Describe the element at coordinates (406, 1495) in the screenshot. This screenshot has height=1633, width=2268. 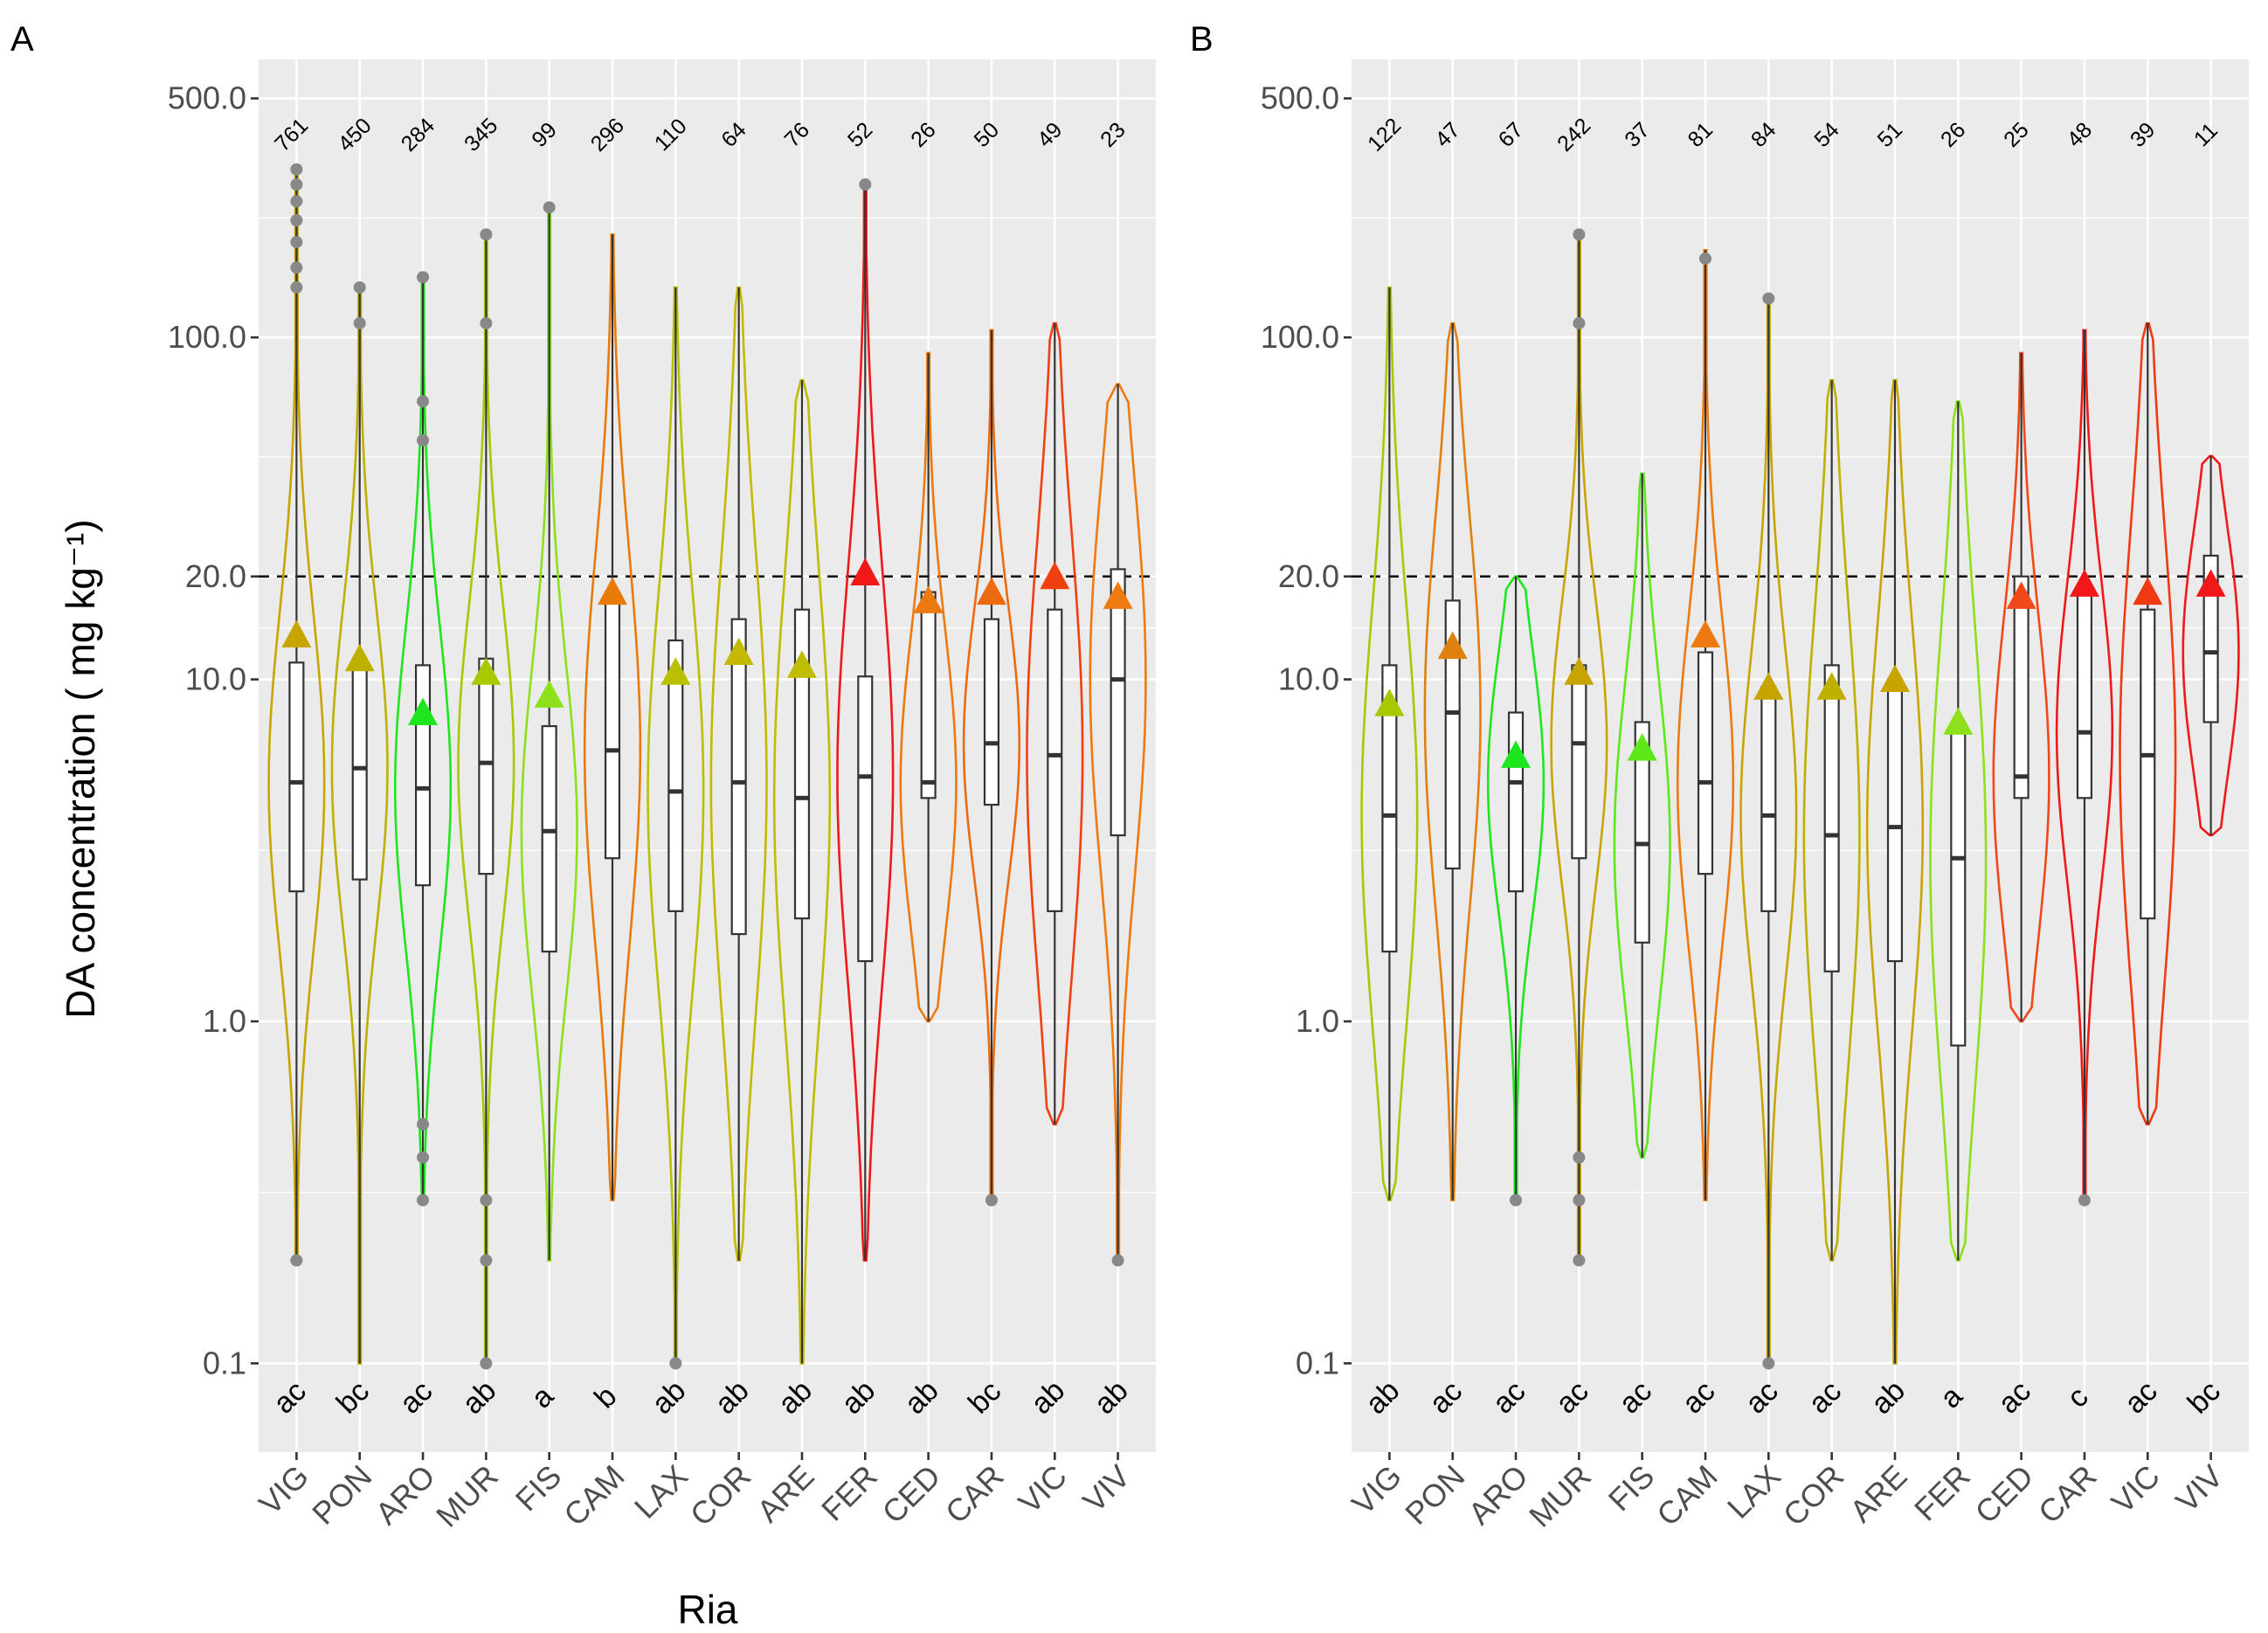
I see `x-tick-label-aro: ARO` at that location.